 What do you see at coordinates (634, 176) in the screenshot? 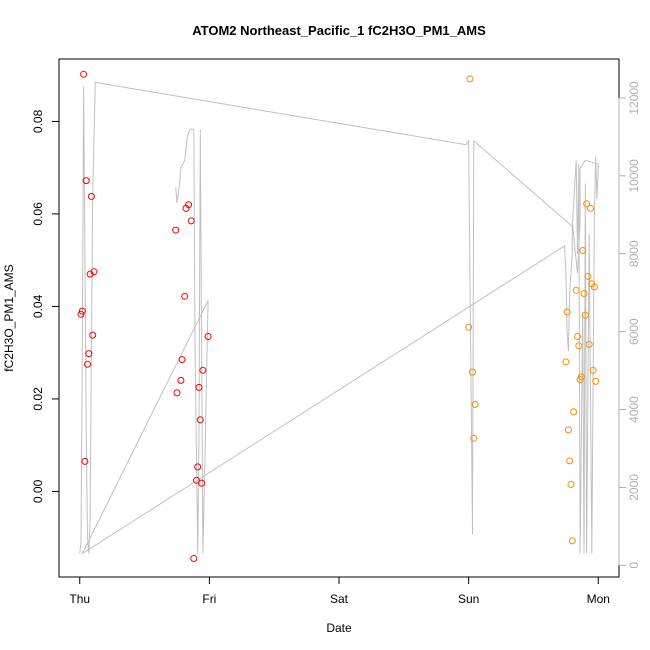
I see `y2-tick-label: 10000` at bounding box center [634, 176].